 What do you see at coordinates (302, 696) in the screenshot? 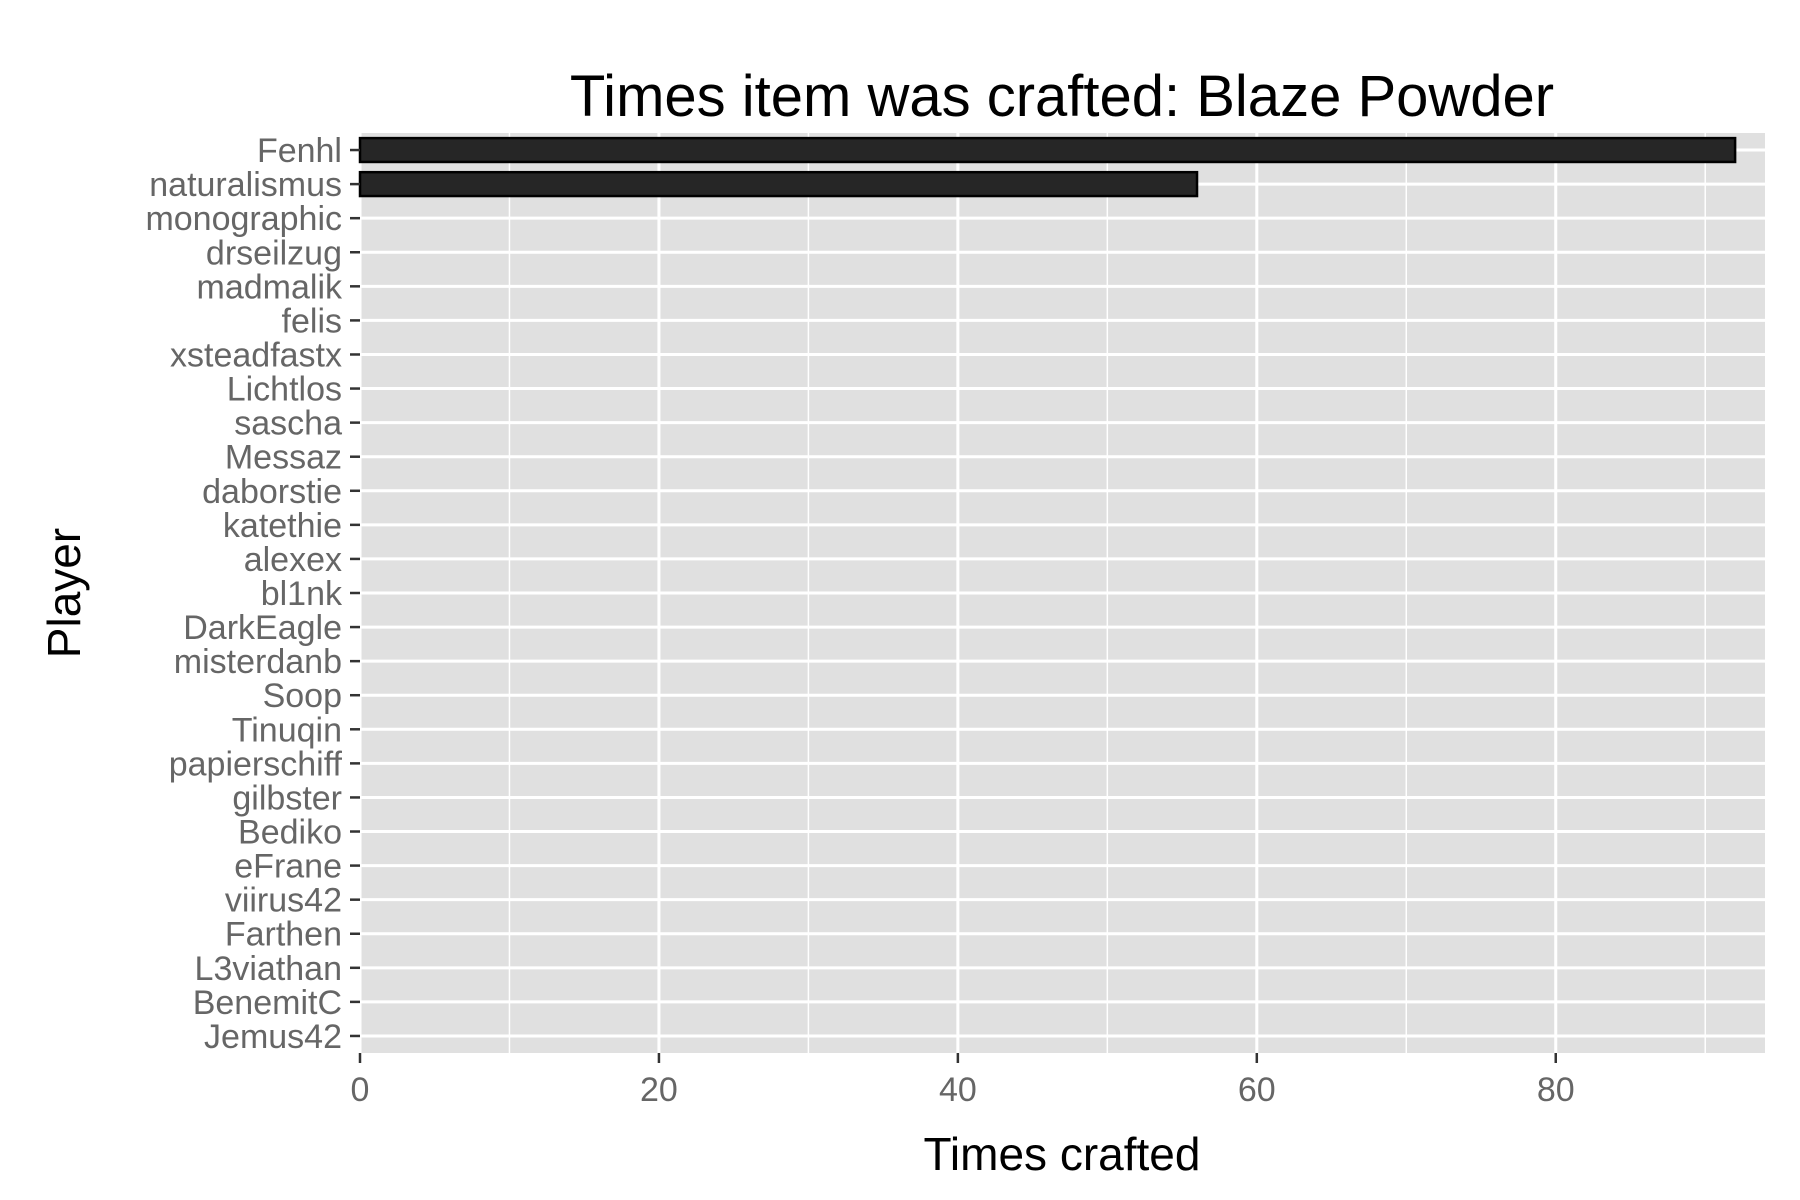
I see `y-tick-label: Soop` at bounding box center [302, 696].